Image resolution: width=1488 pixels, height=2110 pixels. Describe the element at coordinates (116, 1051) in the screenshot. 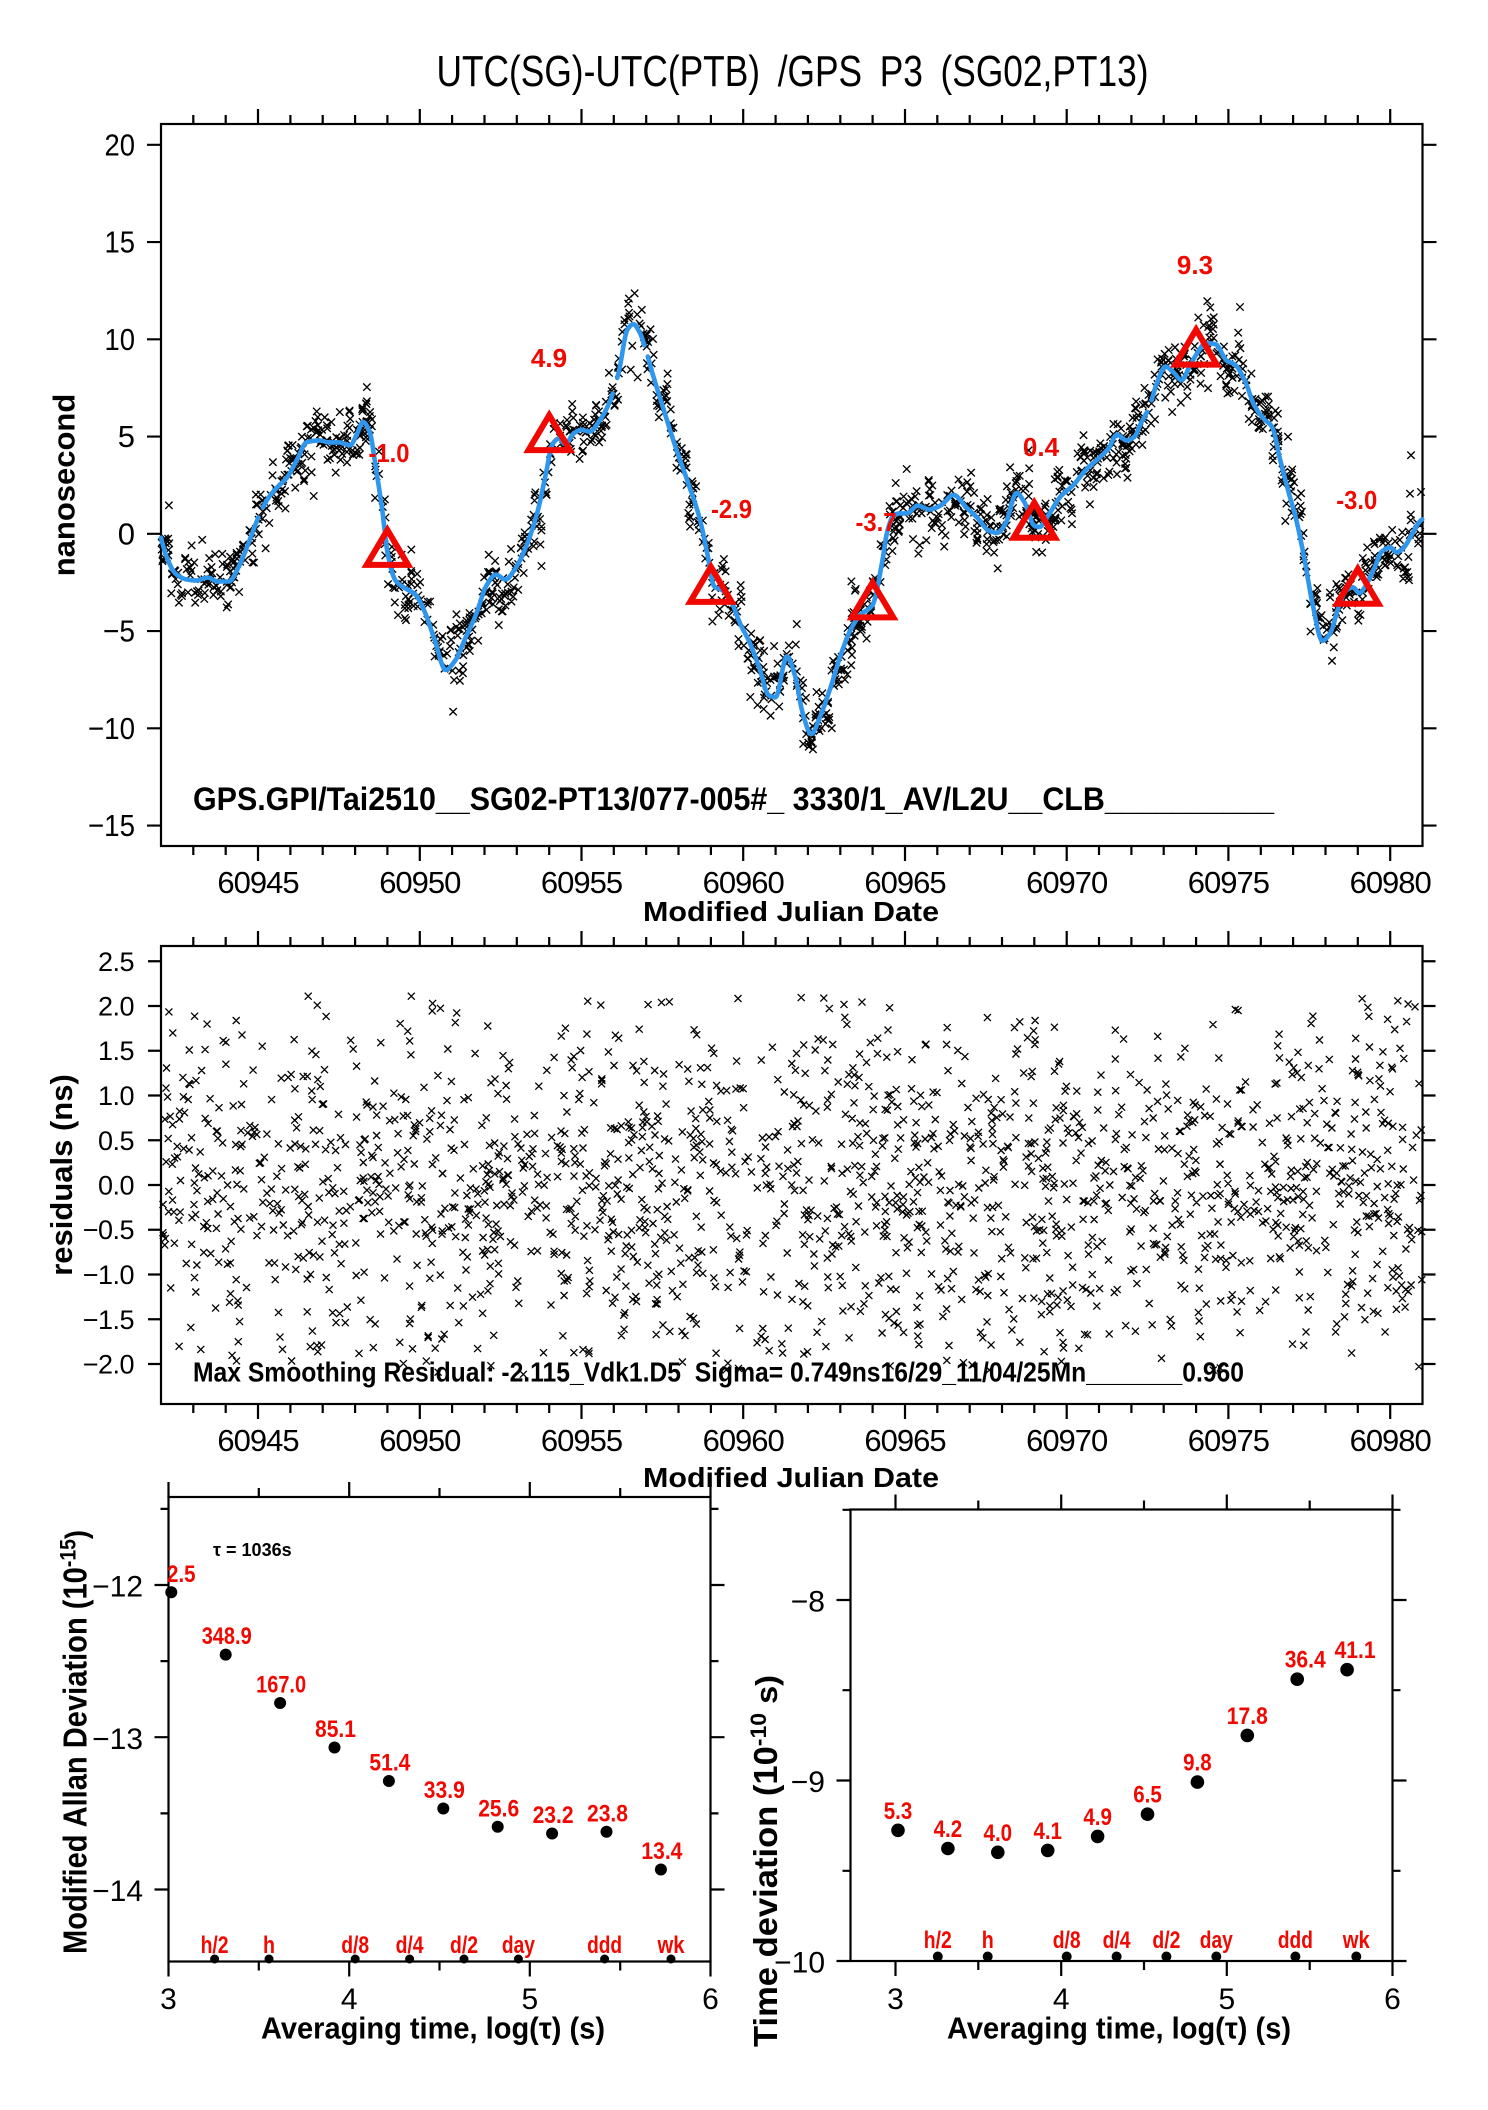

I see `svg-text: 1.5` at that location.